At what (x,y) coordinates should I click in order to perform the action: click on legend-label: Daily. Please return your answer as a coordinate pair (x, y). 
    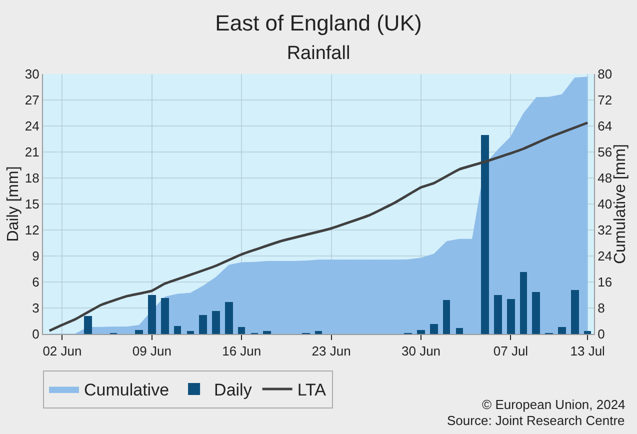
    Looking at the image, I should click on (233, 390).